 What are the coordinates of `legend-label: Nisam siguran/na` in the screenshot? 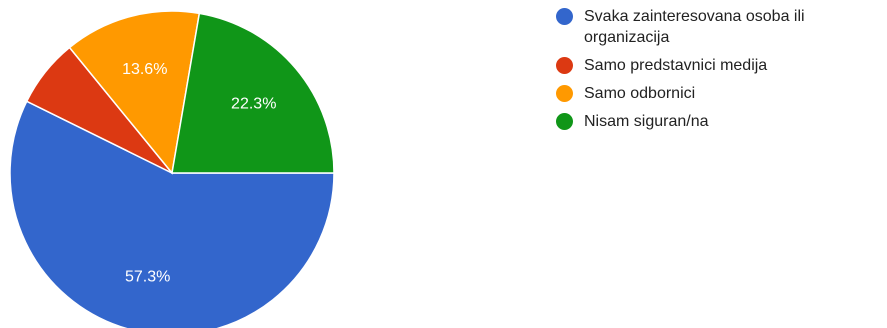 It's located at (646, 121).